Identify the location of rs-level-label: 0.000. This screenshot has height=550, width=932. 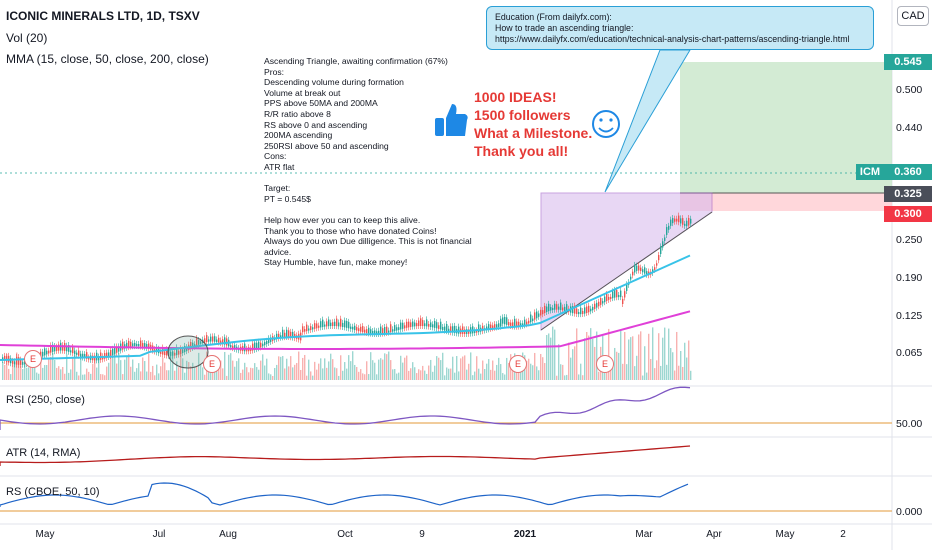
(909, 512).